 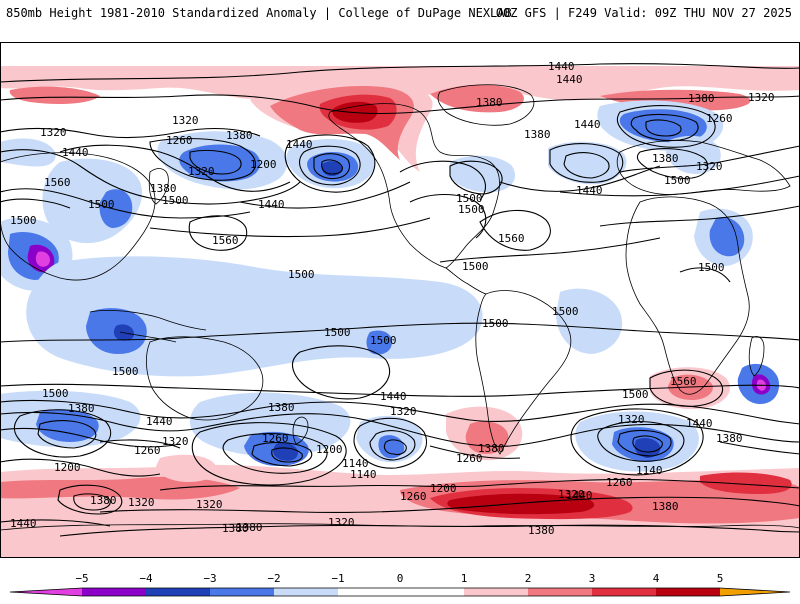 I want to click on contour-1380-north, so click(x=400, y=104).